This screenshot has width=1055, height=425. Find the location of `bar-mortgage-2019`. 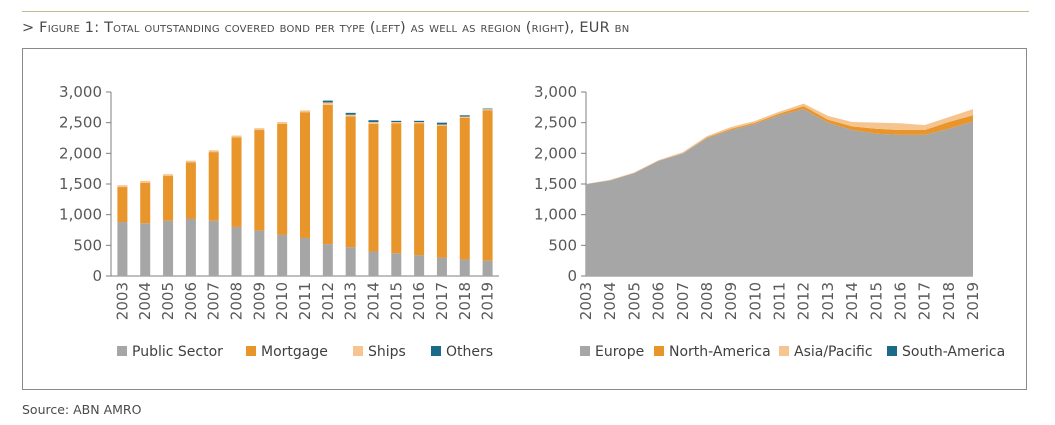

bar-mortgage-2019 is located at coordinates (487, 185).